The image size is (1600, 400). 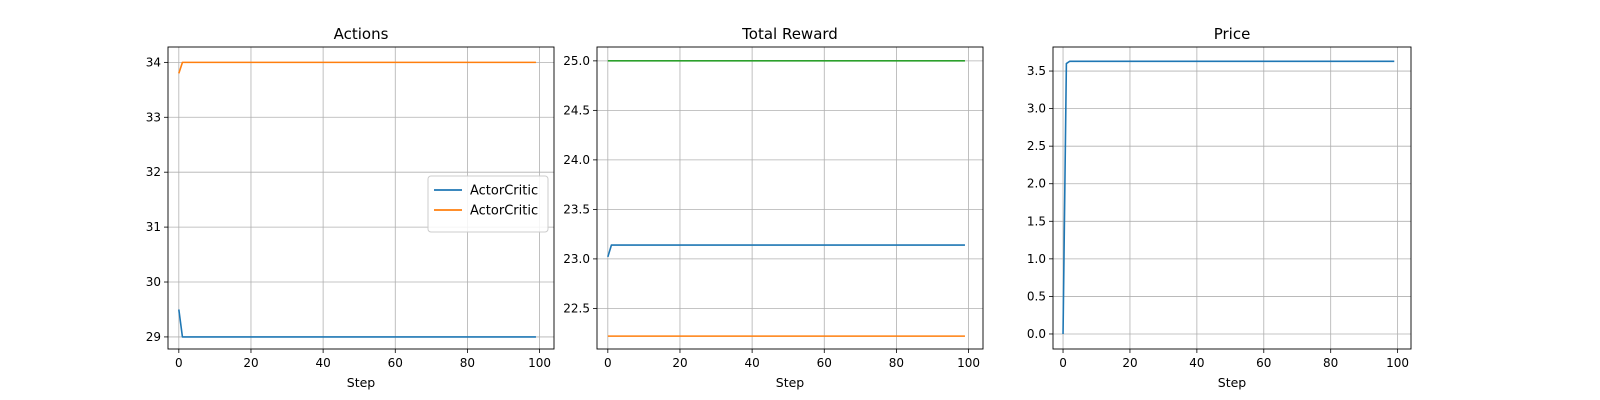 I want to click on y-tick-label: 1.0, so click(x=1036, y=259).